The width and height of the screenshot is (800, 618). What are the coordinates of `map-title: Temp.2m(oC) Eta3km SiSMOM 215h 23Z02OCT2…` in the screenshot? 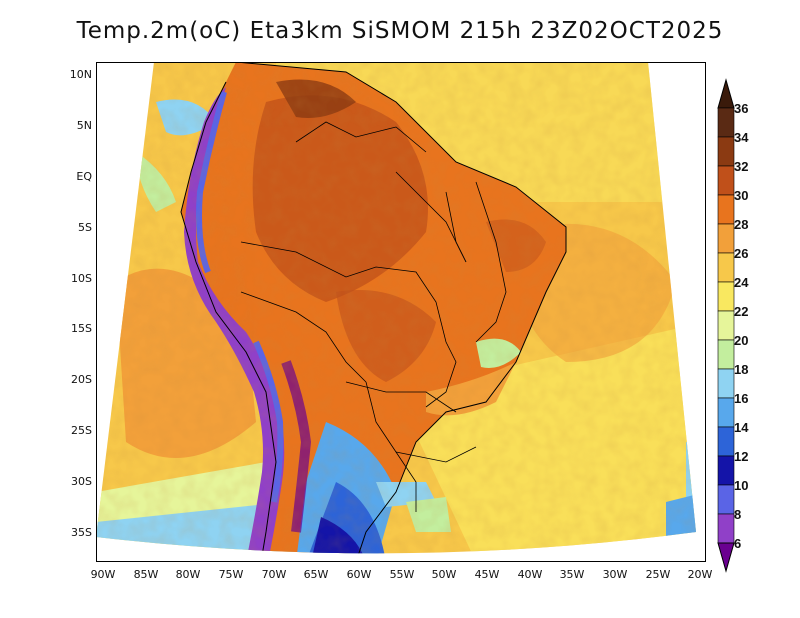 It's located at (400, 31).